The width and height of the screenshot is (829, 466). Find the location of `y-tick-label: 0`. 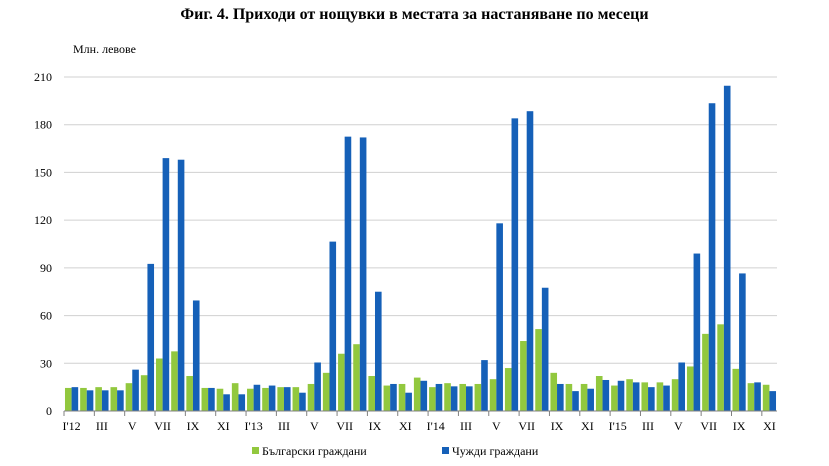

y-tick-label: 0 is located at coordinates (49, 411).